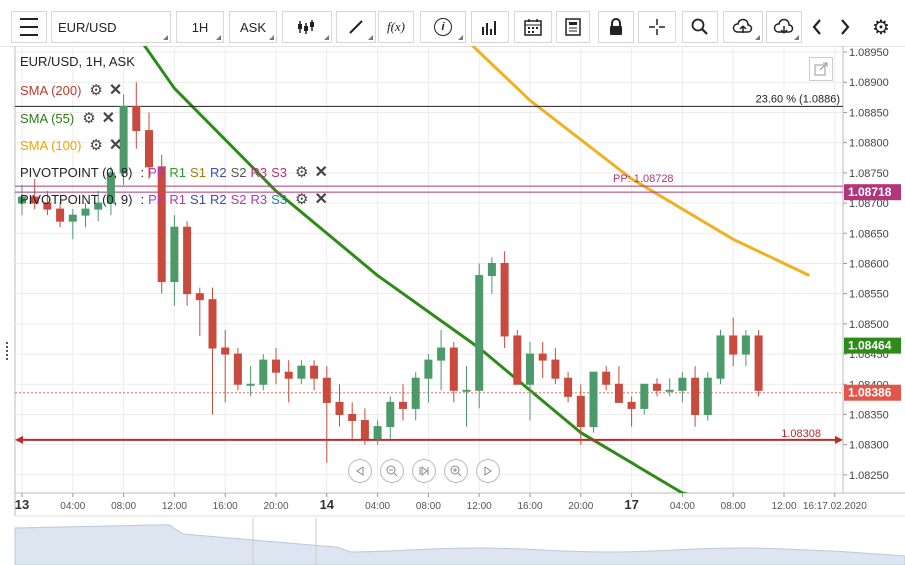 Image resolution: width=905 pixels, height=565 pixels. I want to click on crosshair-icon, so click(657, 27).